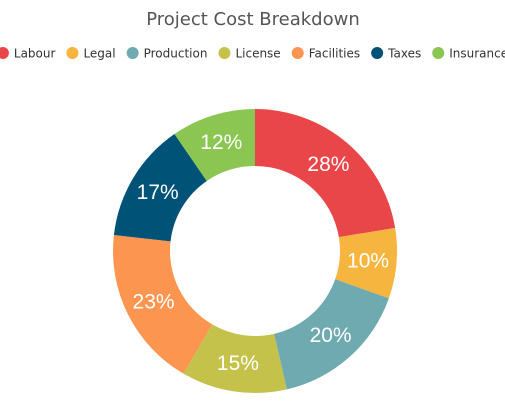 Image resolution: width=505 pixels, height=403 pixels. I want to click on slice-label: 12%, so click(221, 142).